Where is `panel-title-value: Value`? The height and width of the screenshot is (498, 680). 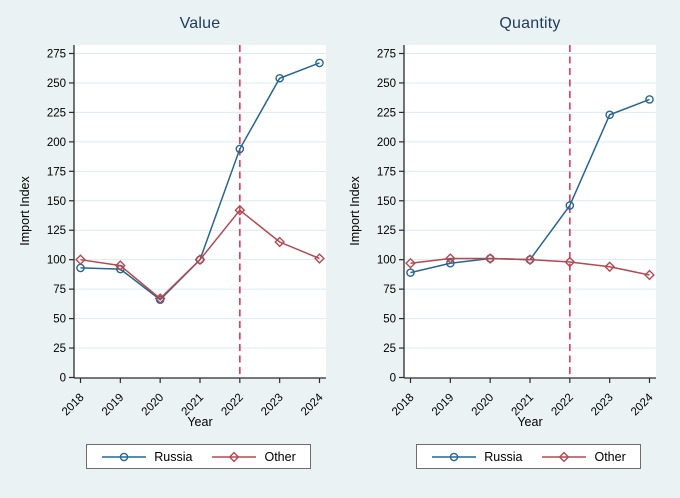 panel-title-value: Value is located at coordinates (200, 23).